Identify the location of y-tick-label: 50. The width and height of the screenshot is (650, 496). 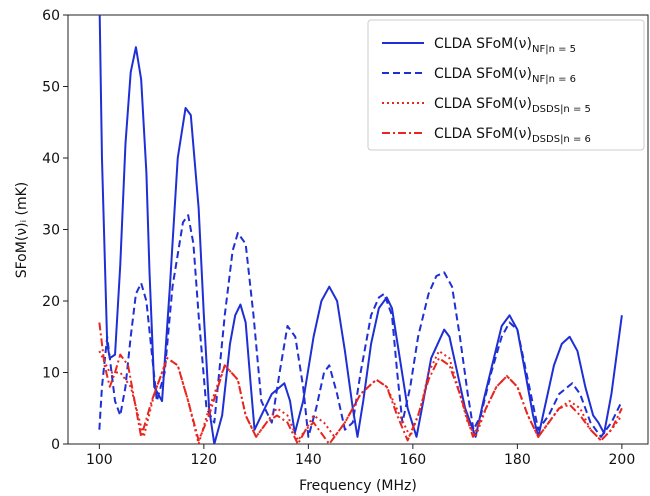
(51, 88).